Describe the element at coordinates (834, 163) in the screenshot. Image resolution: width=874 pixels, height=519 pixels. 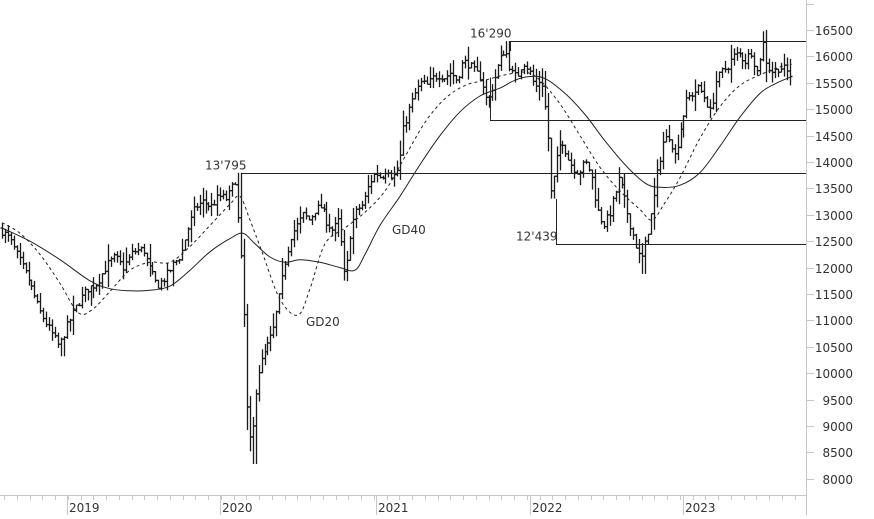
I see `y-tick-label: 14000` at that location.